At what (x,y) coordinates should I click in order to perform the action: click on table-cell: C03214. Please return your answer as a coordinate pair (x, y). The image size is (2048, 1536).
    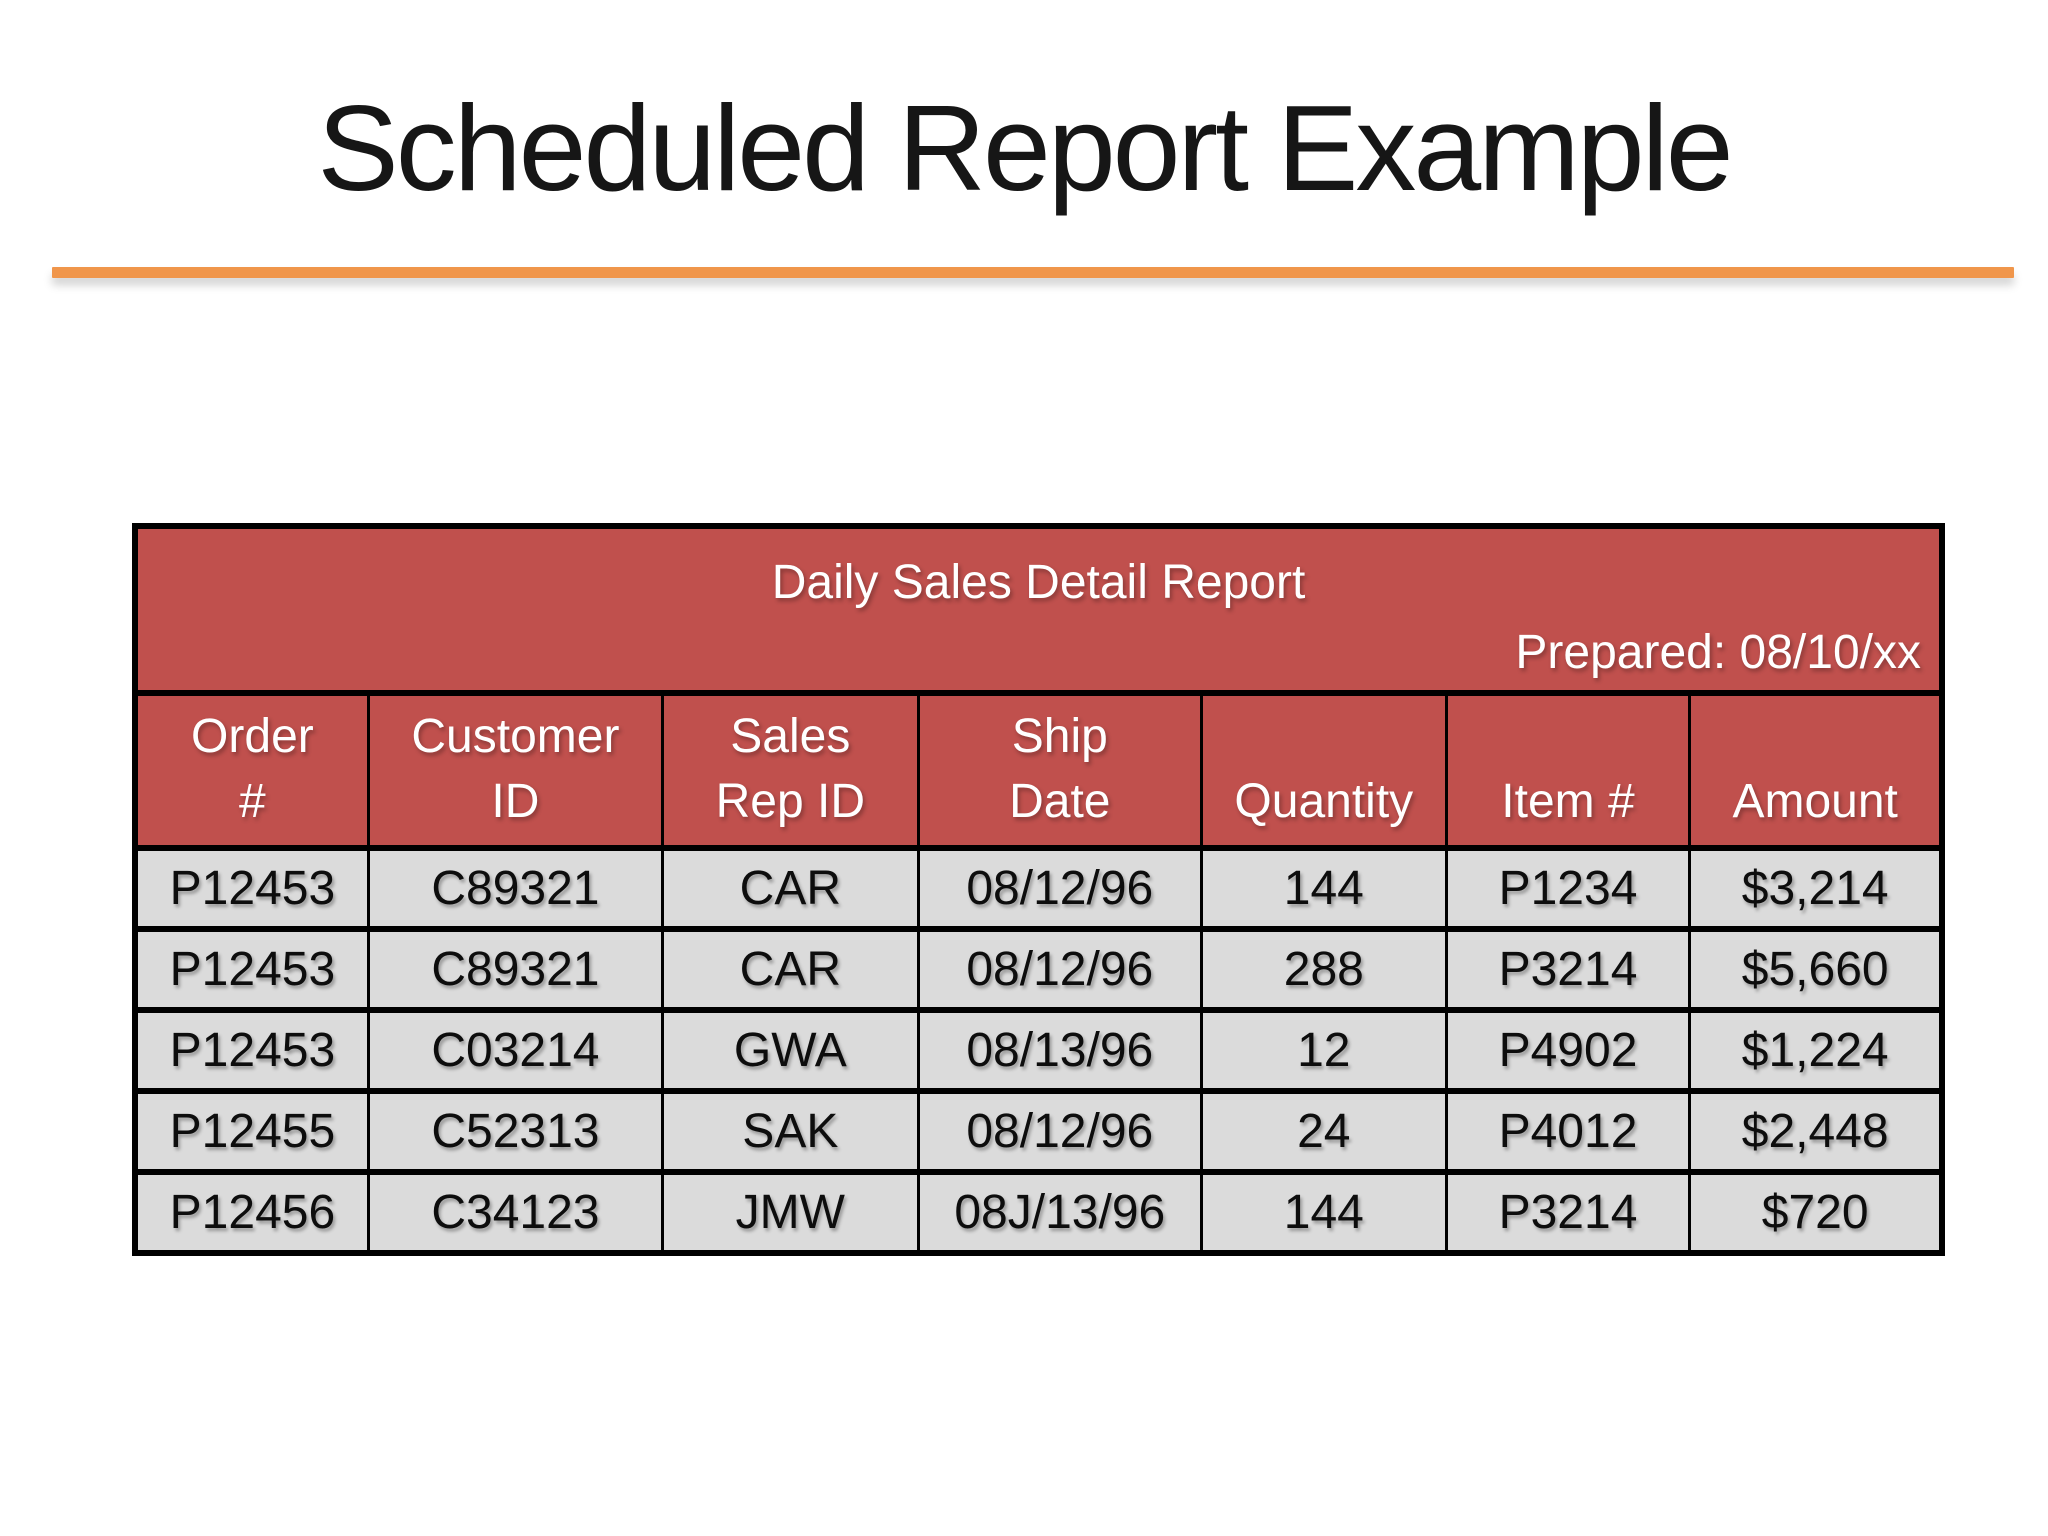
    Looking at the image, I should click on (515, 1050).